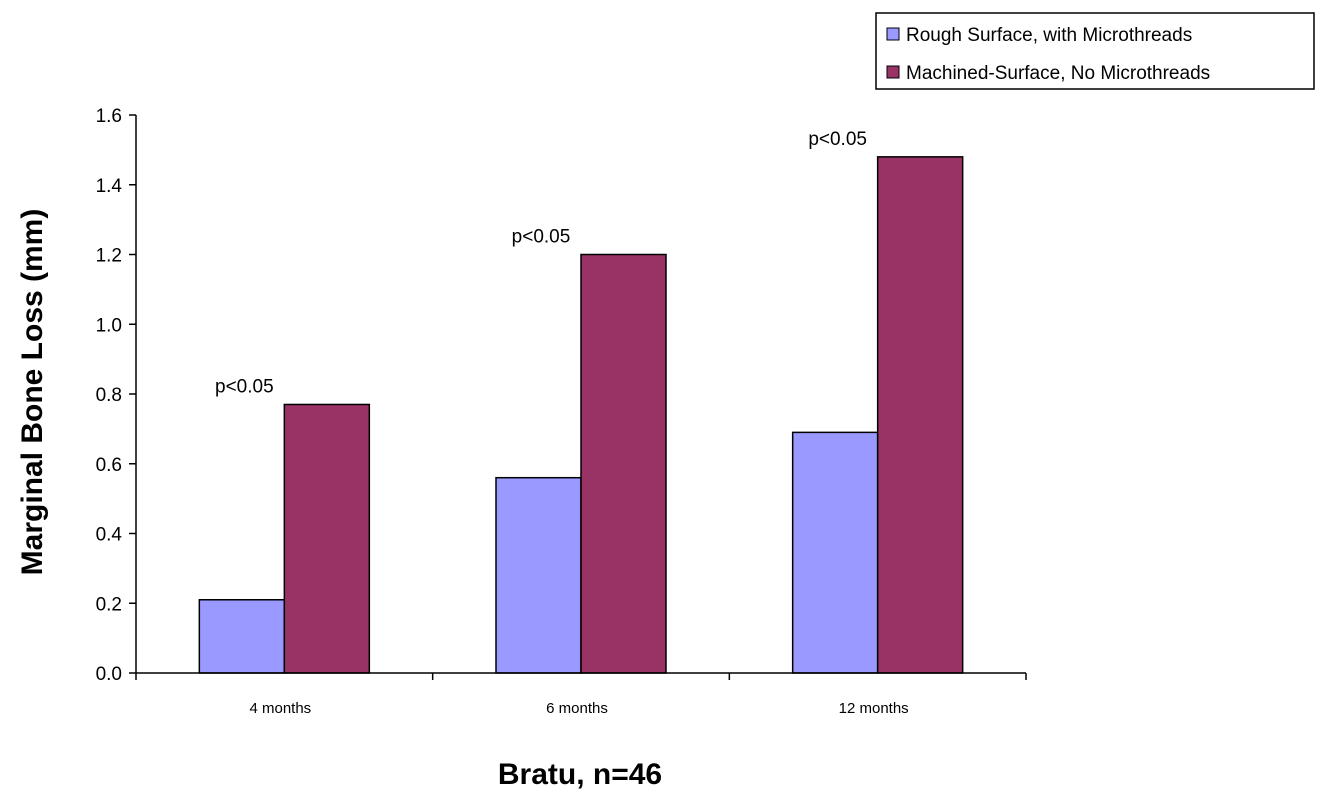 This screenshot has height=793, width=1327. Describe the element at coordinates (580, 774) in the screenshot. I see `x-axis-label: Bratu, n=46` at that location.